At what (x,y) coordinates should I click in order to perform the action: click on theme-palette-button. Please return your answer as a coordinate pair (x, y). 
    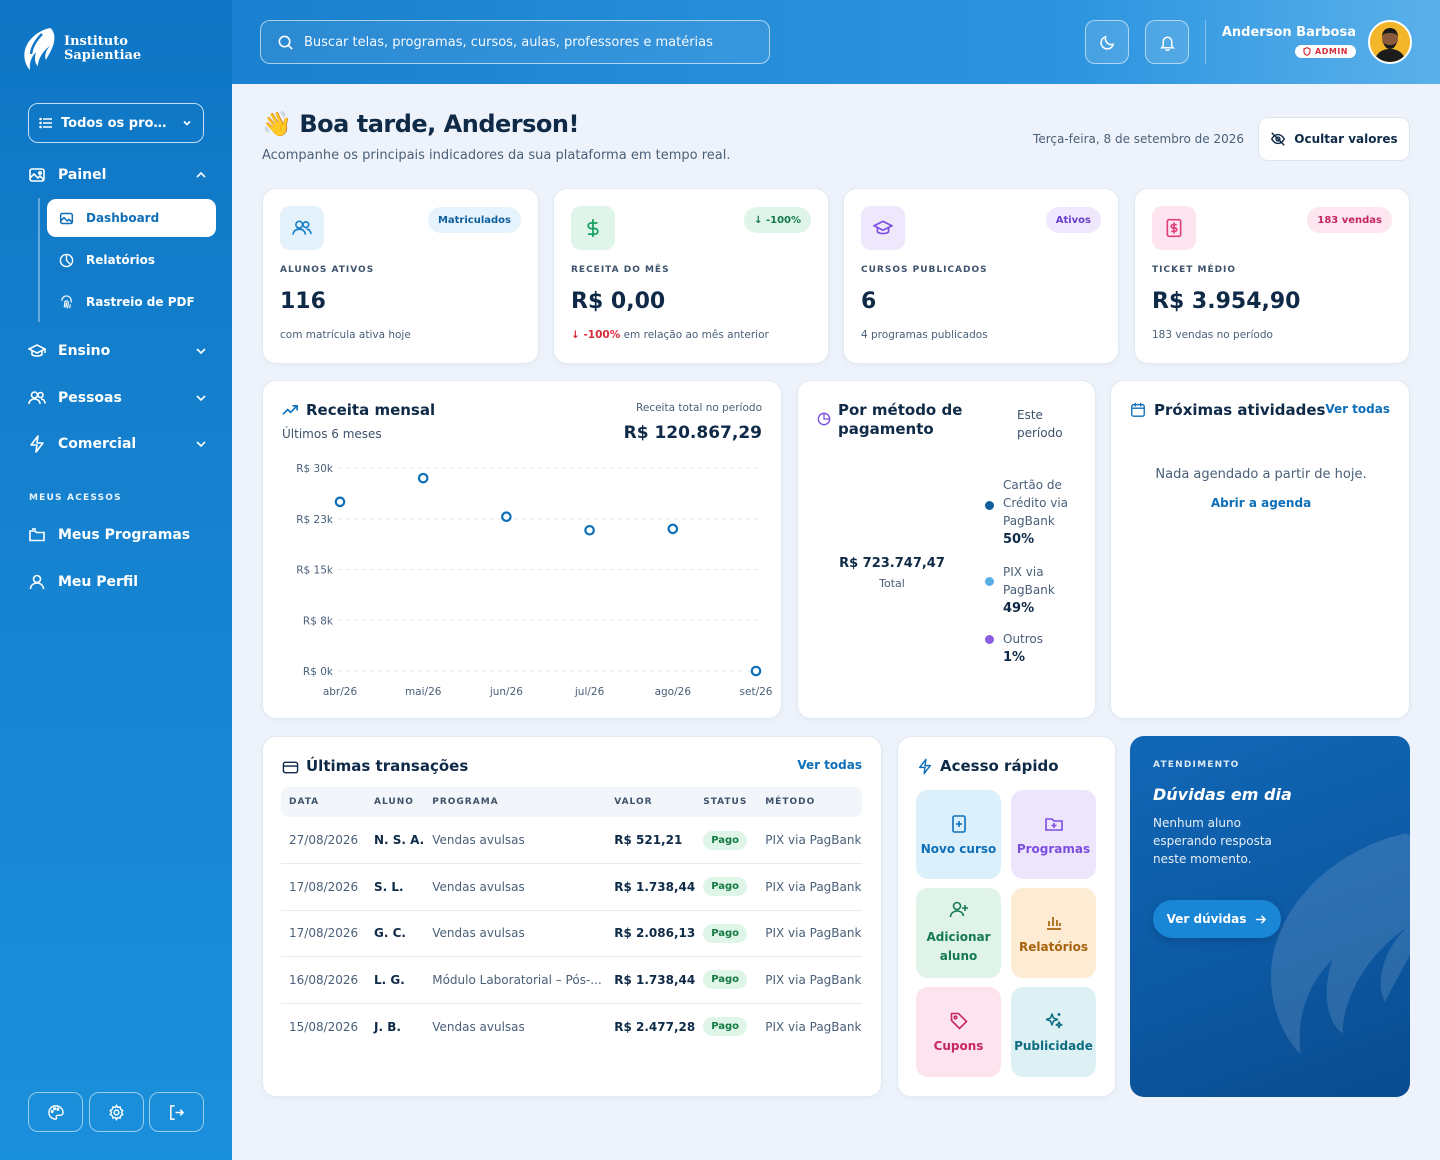
    Looking at the image, I should click on (55, 1112).